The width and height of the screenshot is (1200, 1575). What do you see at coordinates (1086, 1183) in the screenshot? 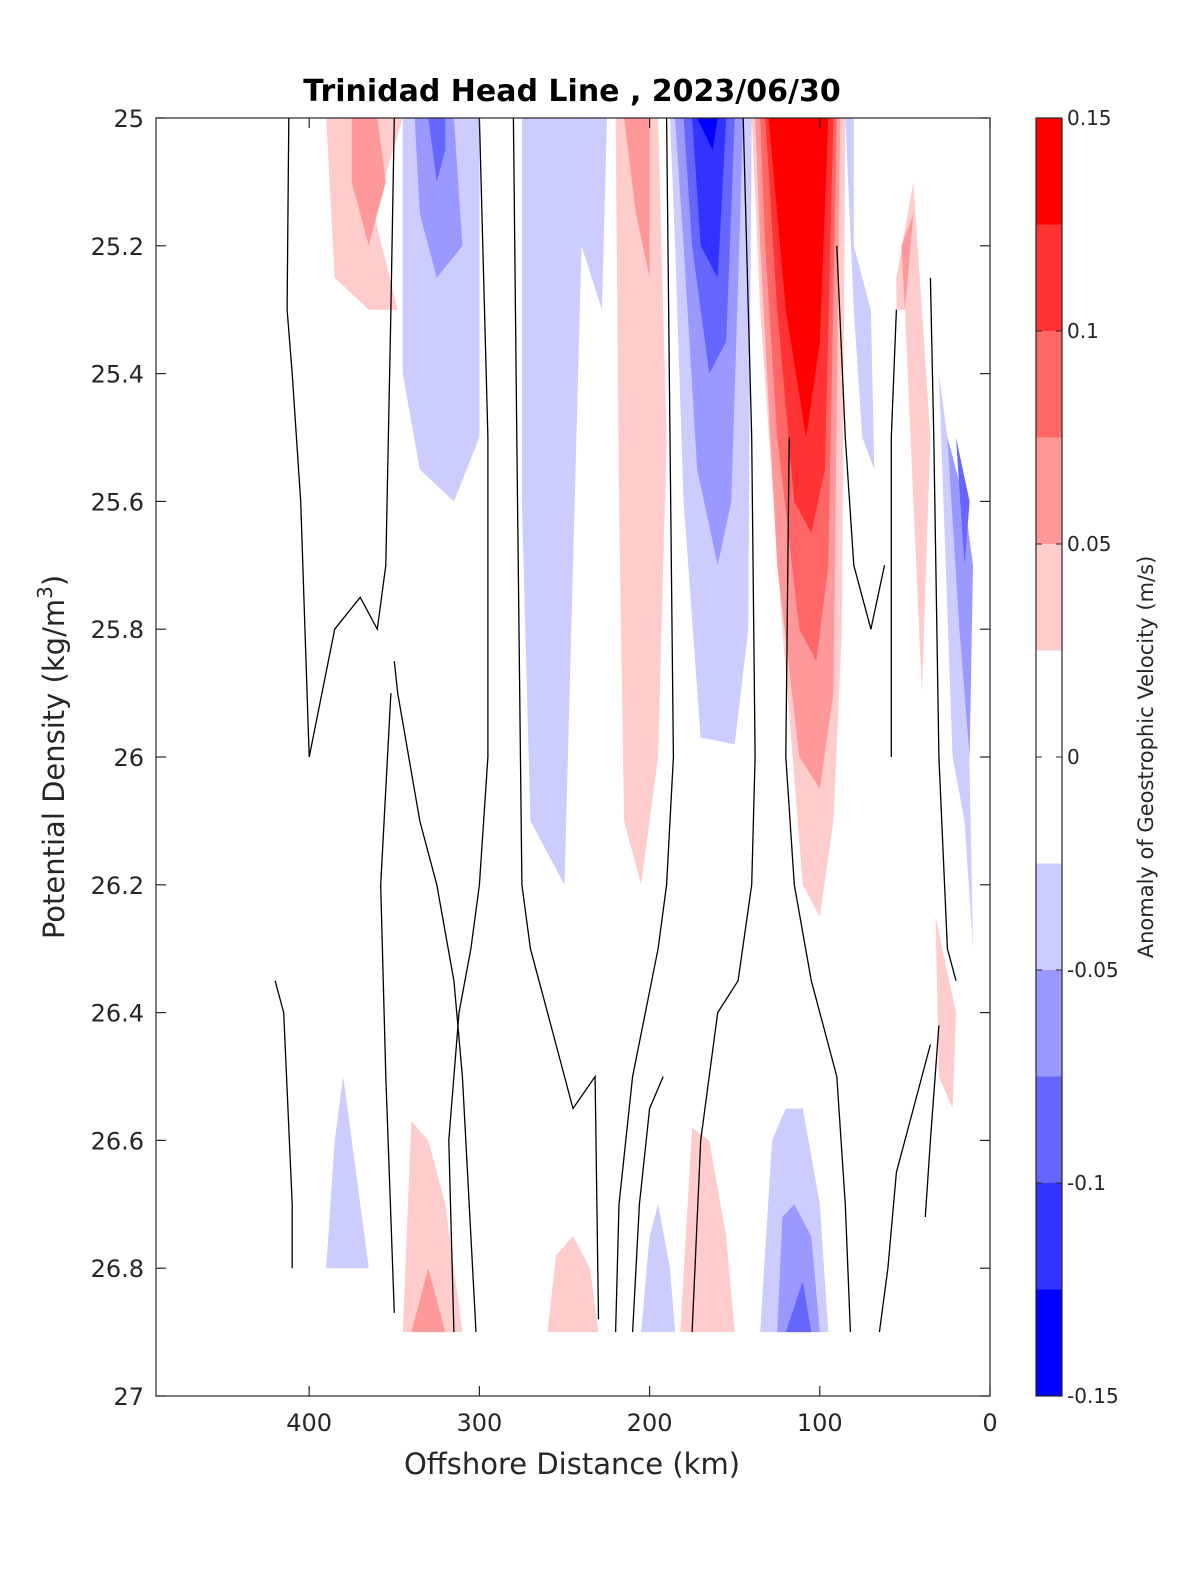
I see `colorbar-tick-label-5: -0.1` at bounding box center [1086, 1183].